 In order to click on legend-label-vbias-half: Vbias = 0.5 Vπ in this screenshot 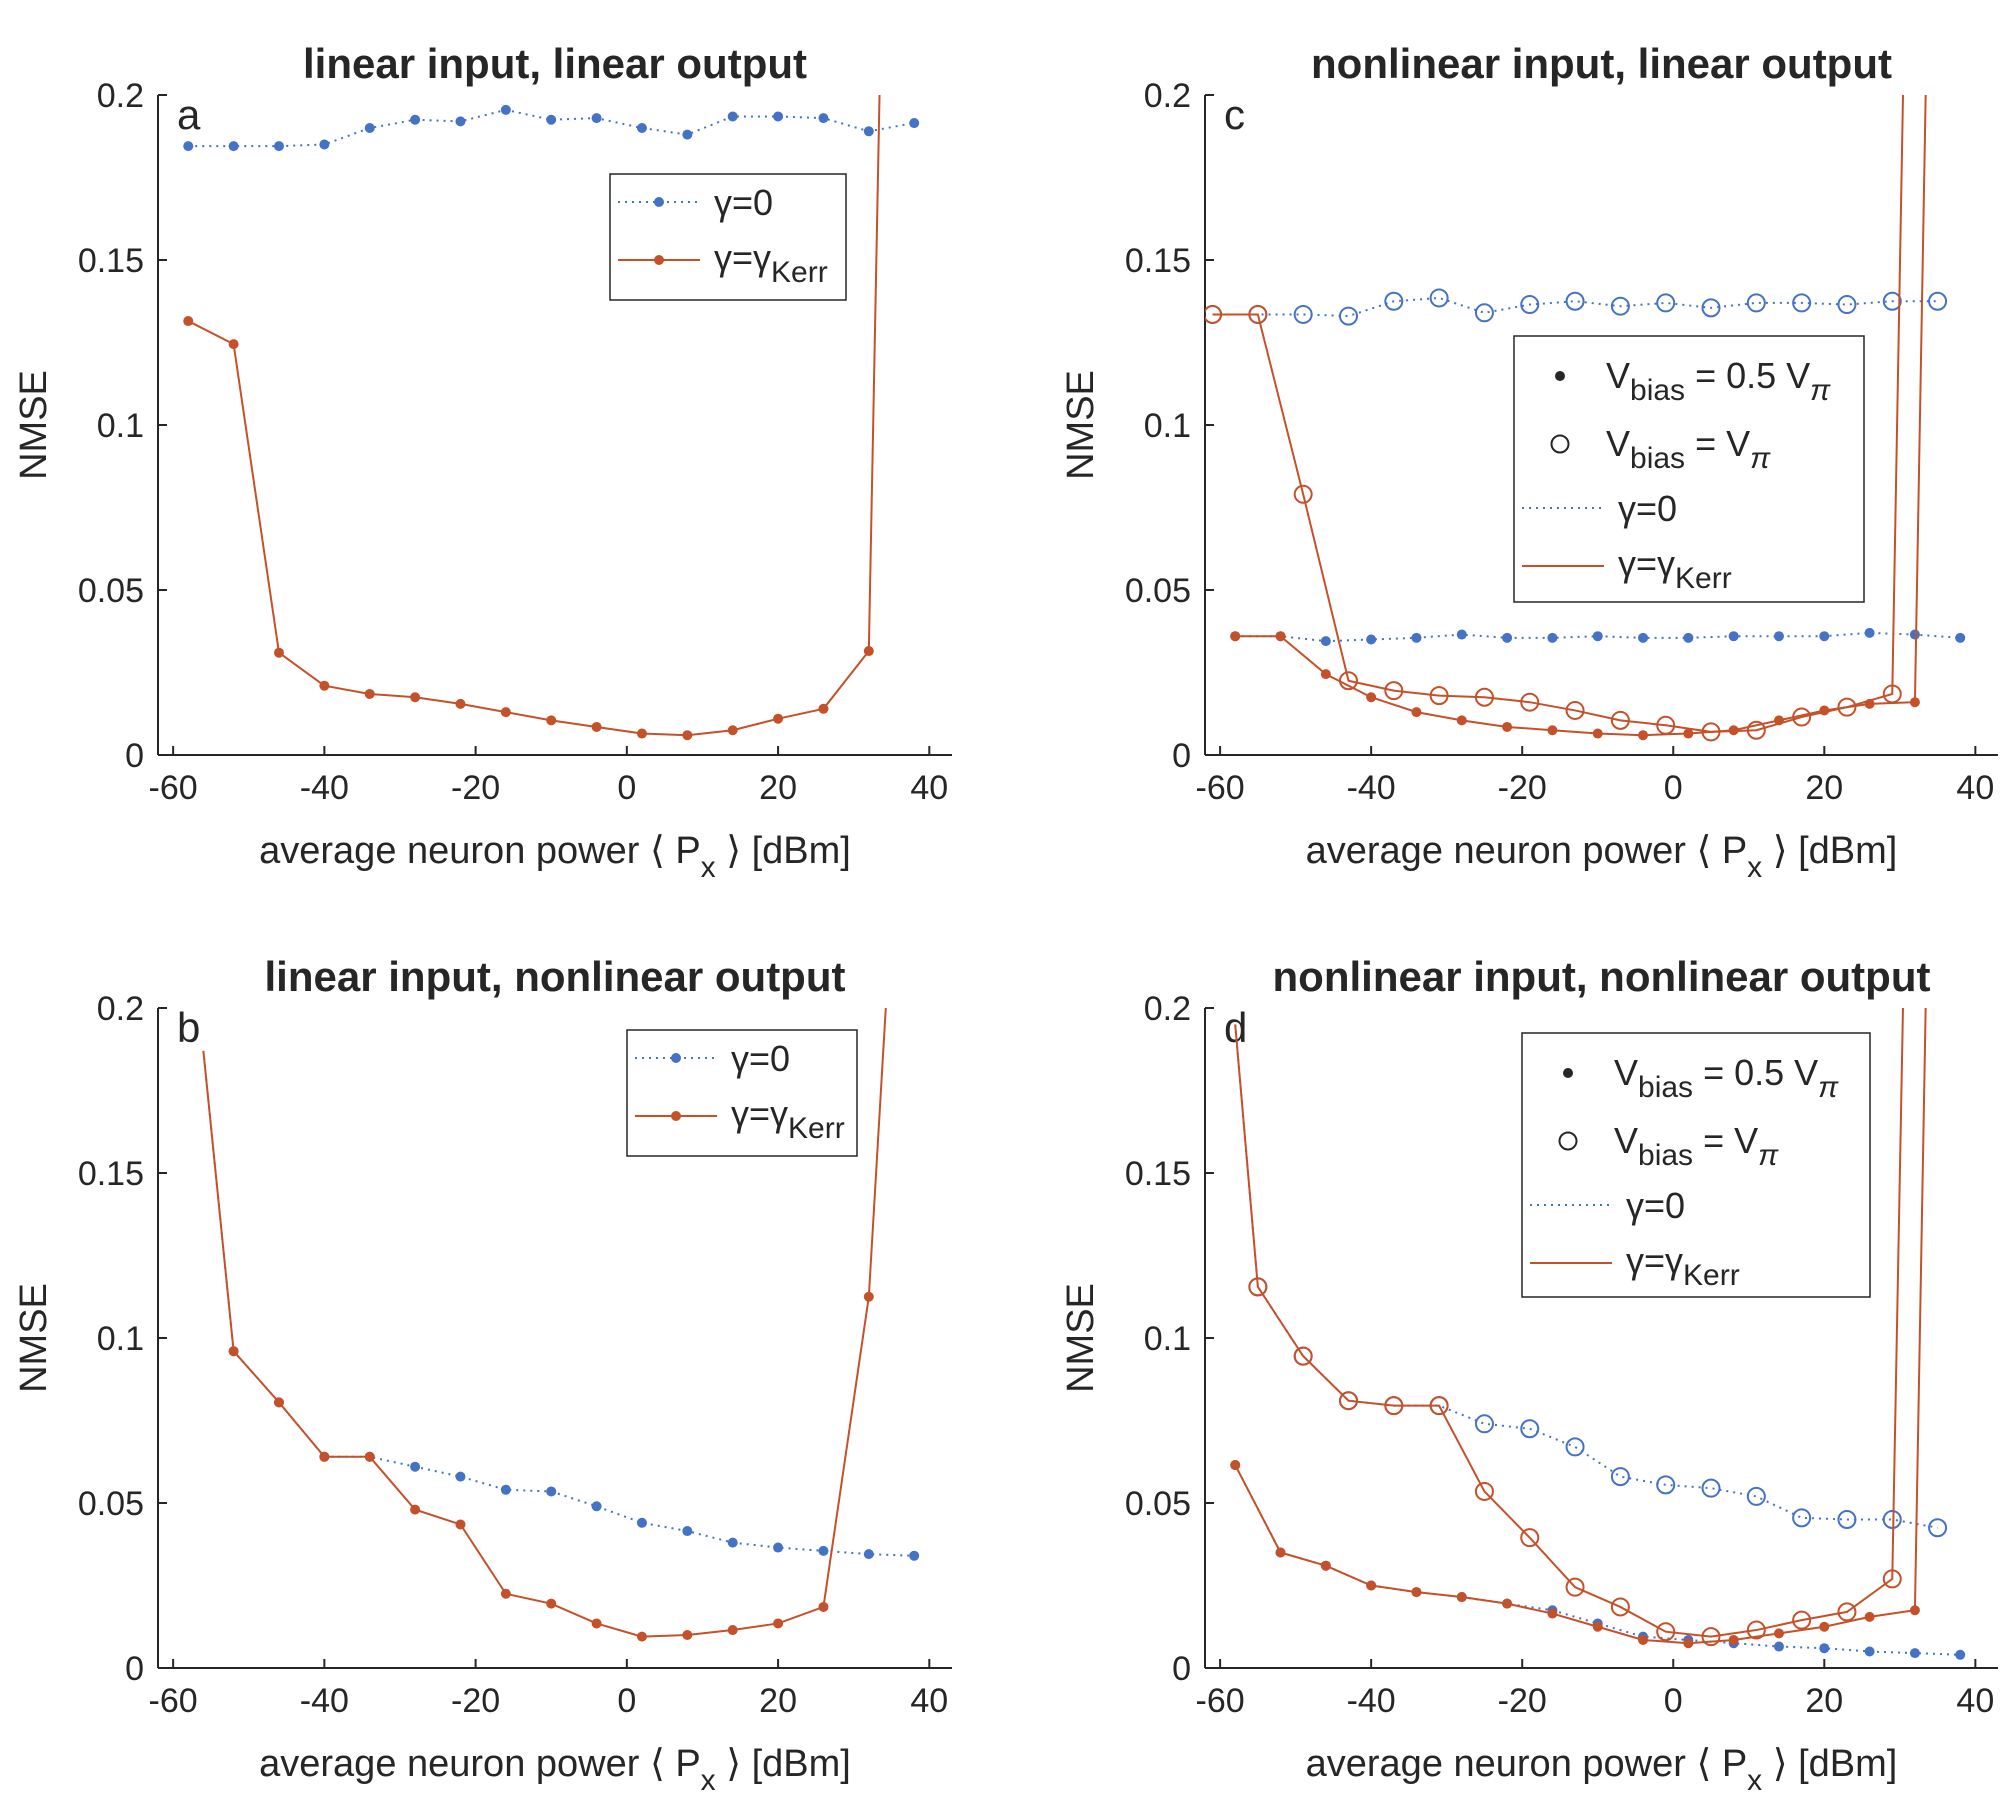, I will do `click(1718, 381)`.